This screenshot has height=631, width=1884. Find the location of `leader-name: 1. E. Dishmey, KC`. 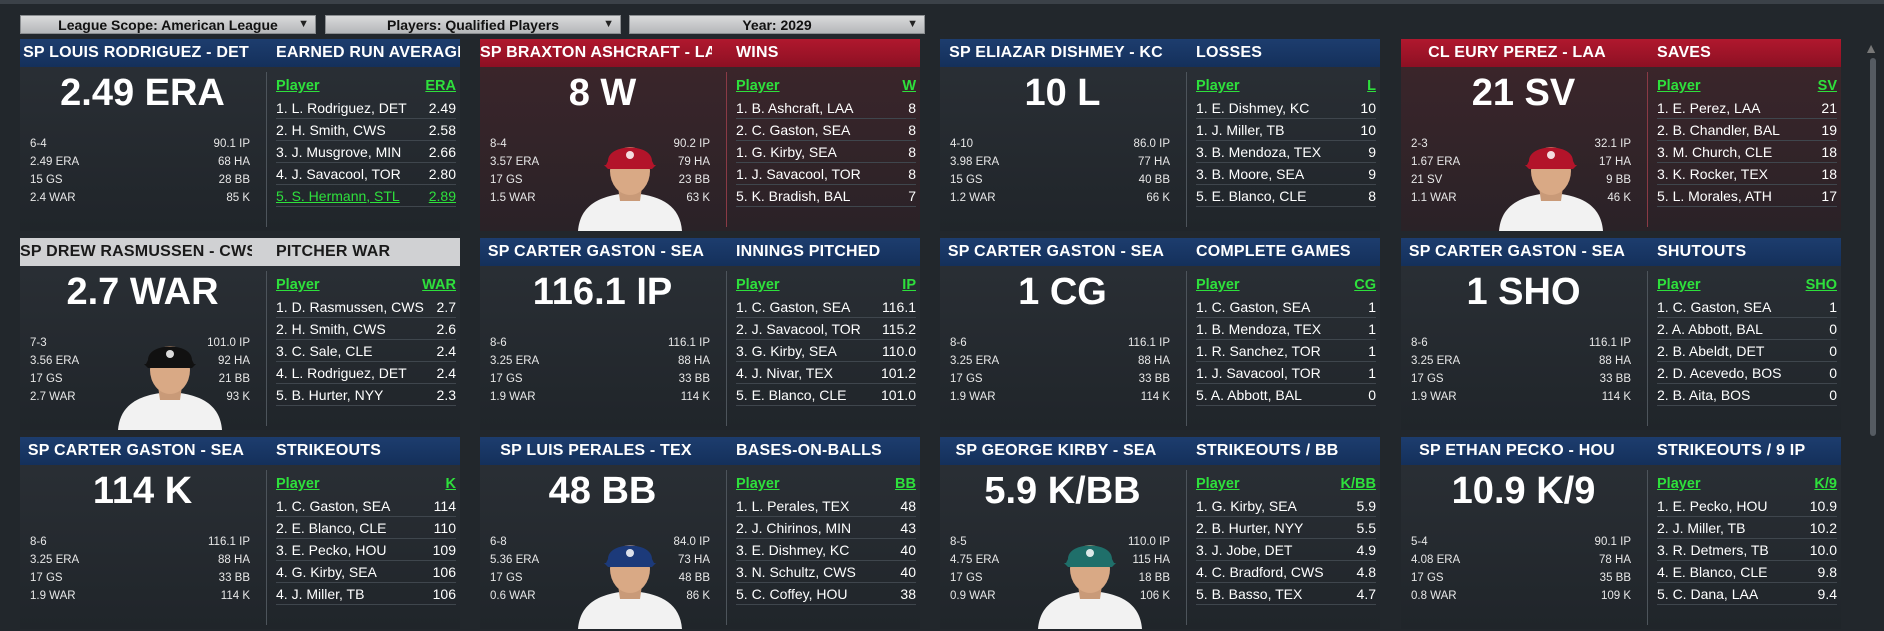

leader-name: 1. E. Dishmey, KC is located at coordinates (1253, 107).